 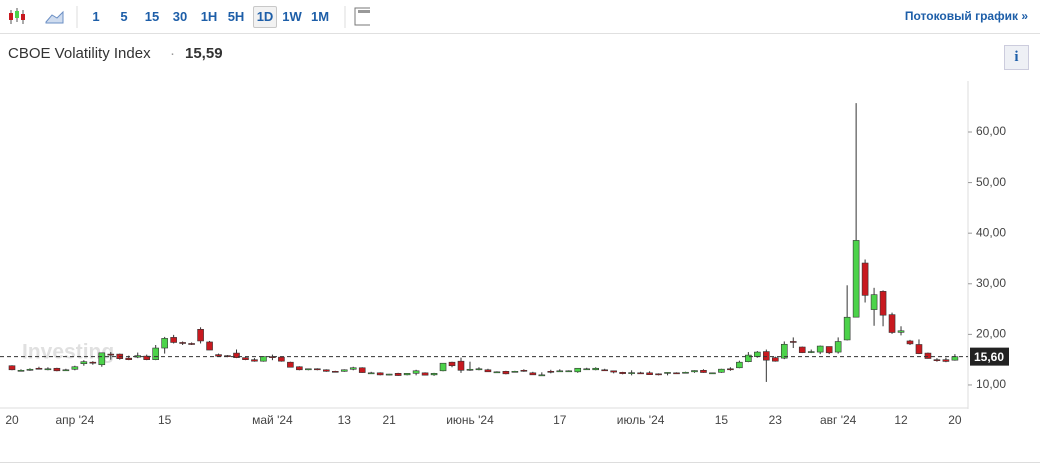 I want to click on last-price-box, so click(x=989, y=356).